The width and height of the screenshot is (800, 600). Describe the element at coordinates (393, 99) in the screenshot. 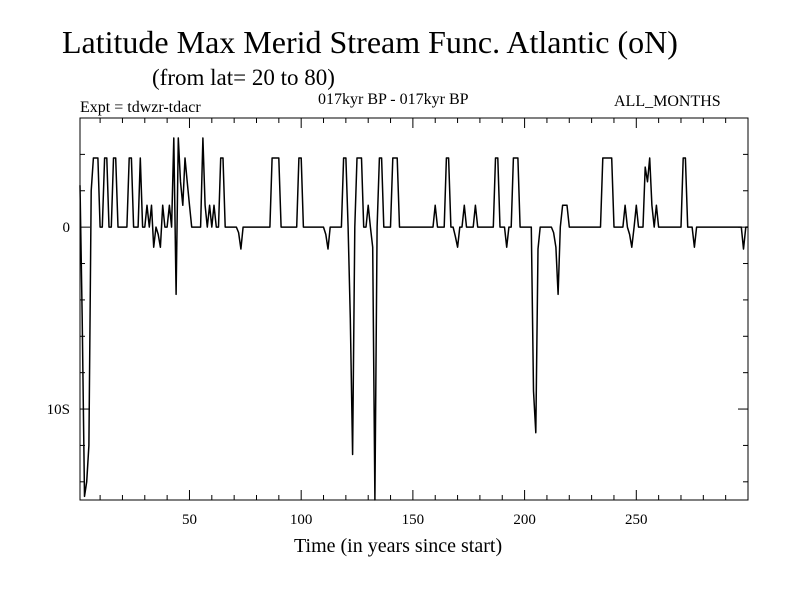

I see `period-label: 017kyr BP - 017kyr BP` at that location.